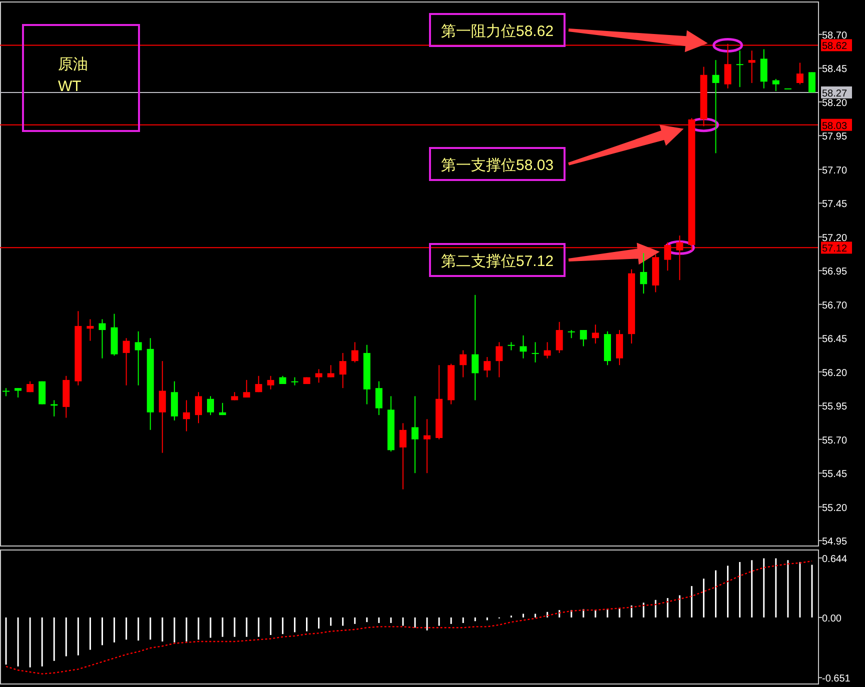 The width and height of the screenshot is (865, 687). I want to click on y-tick-label: 55.70, so click(835, 440).